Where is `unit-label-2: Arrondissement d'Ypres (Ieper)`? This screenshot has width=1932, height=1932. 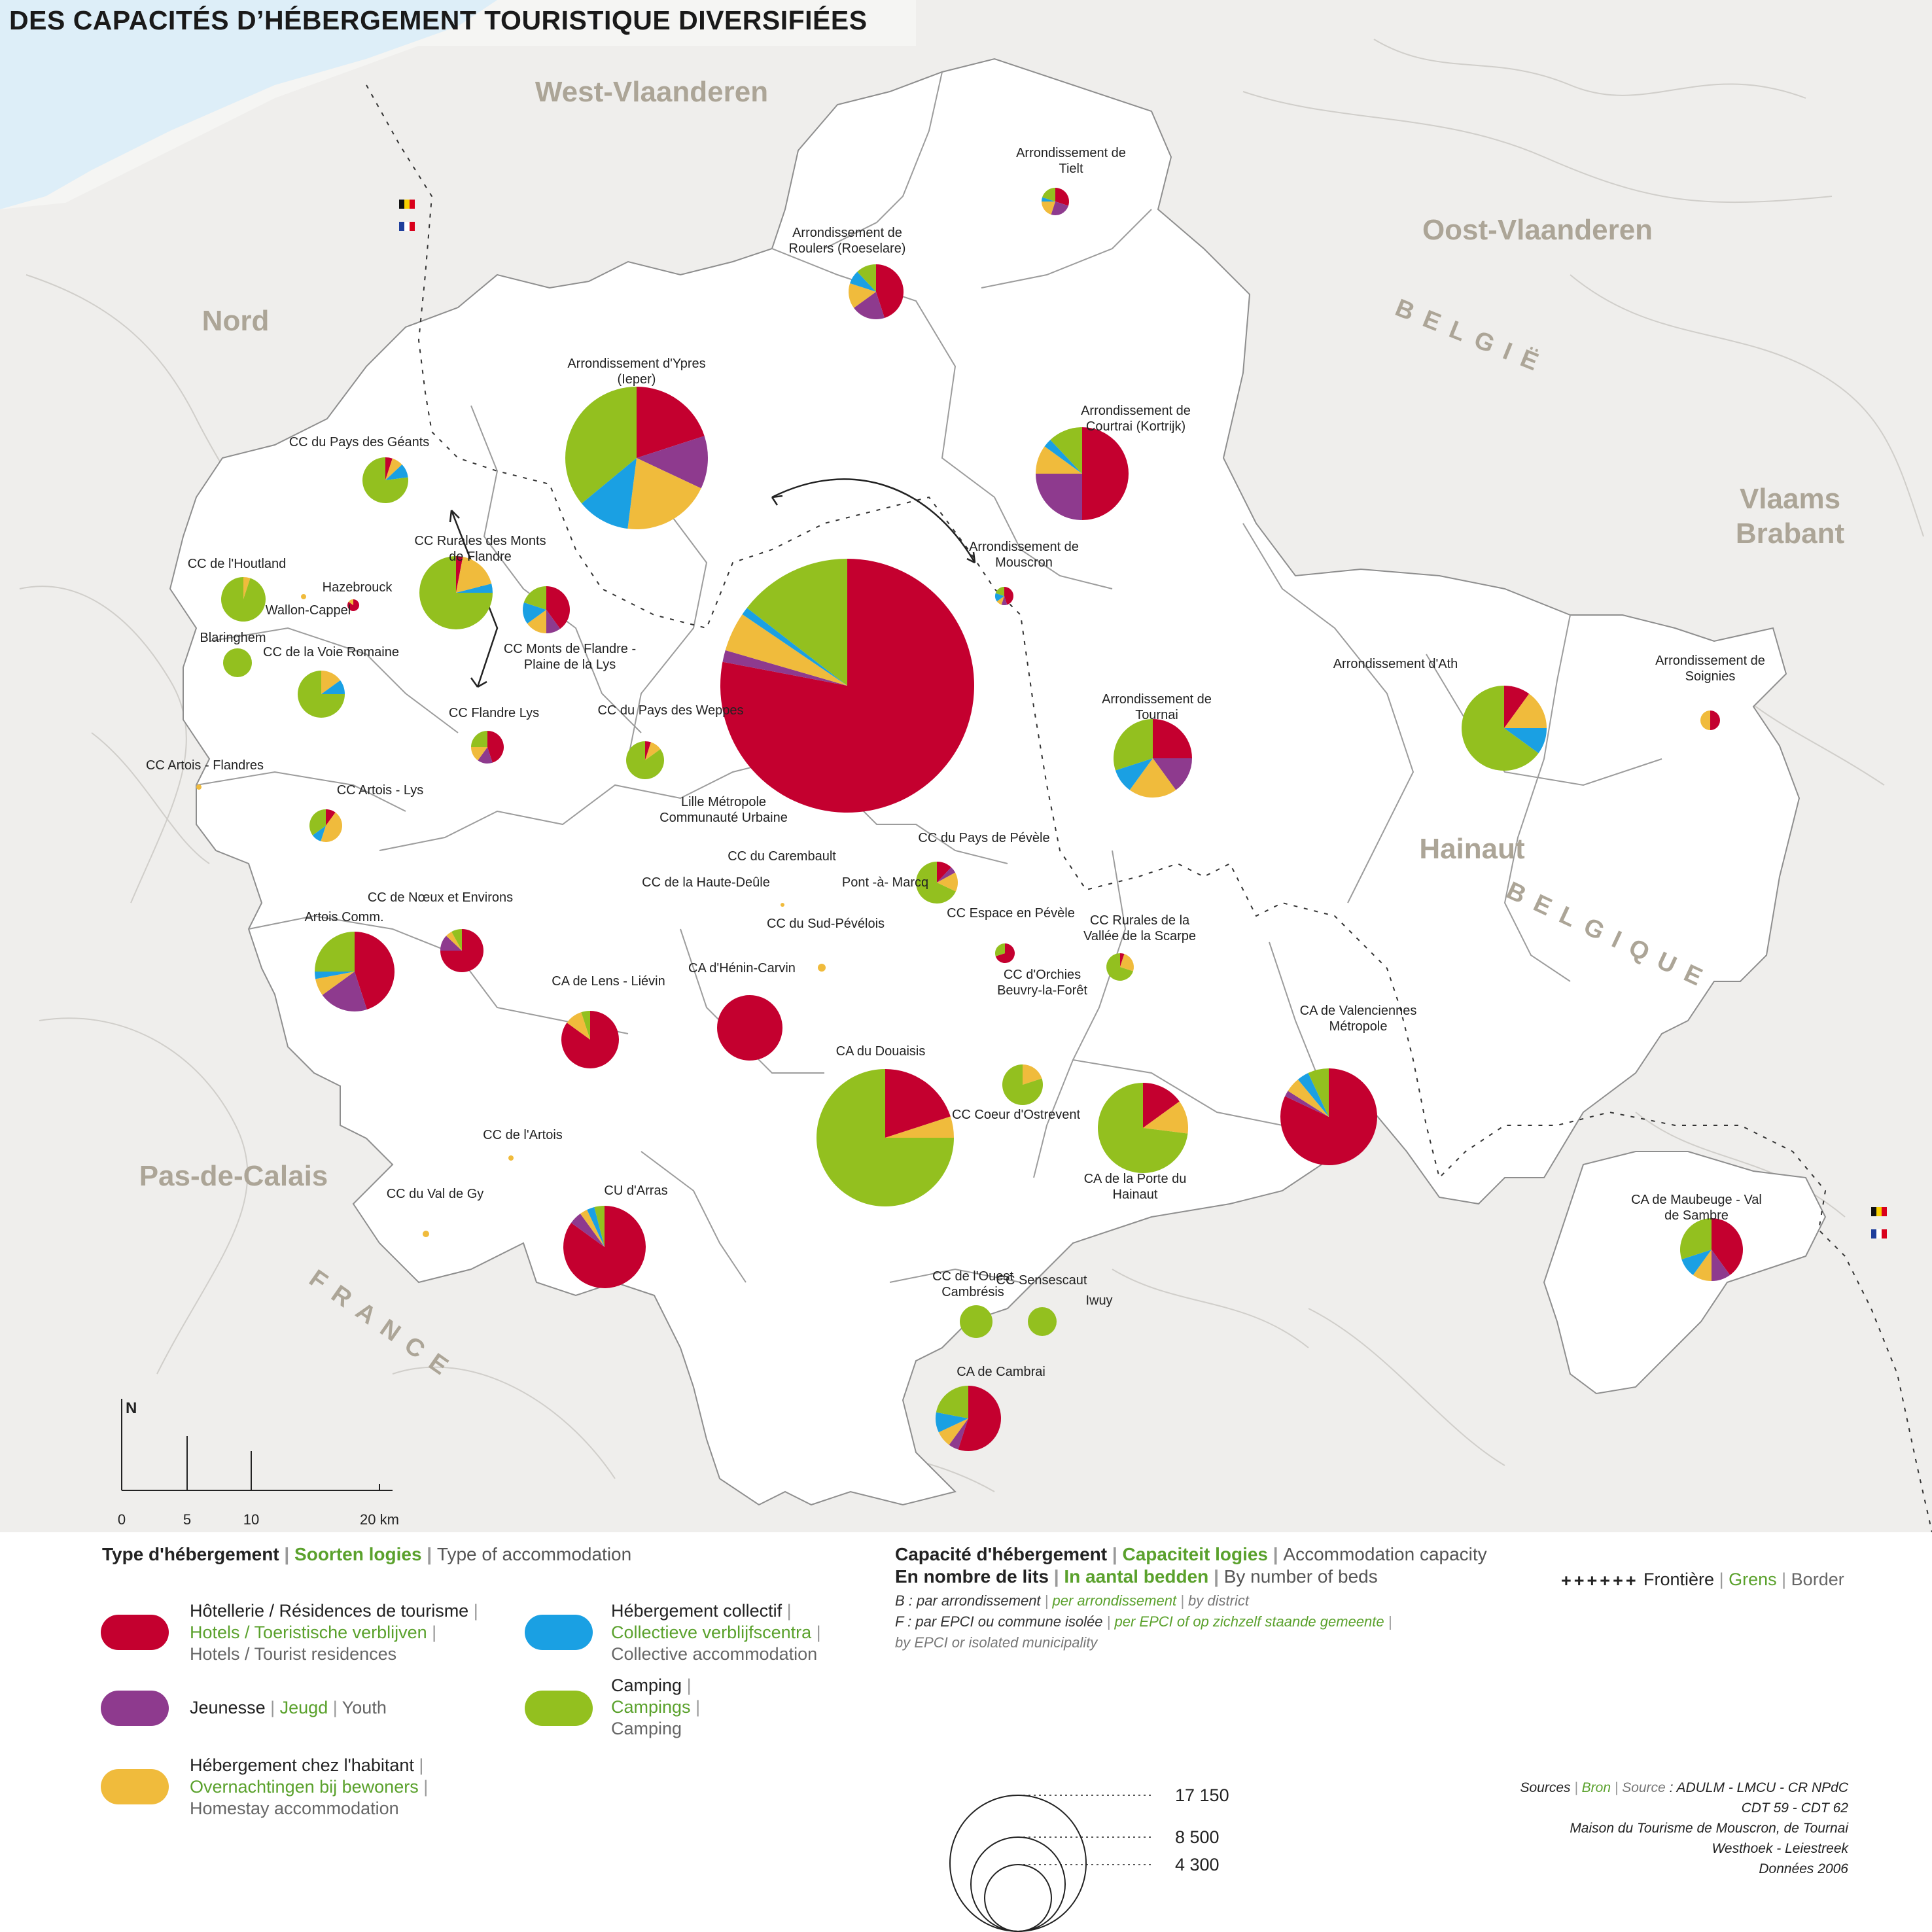
unit-label-2: Arrondissement d'Ypres (Ieper) is located at coordinates (636, 372).